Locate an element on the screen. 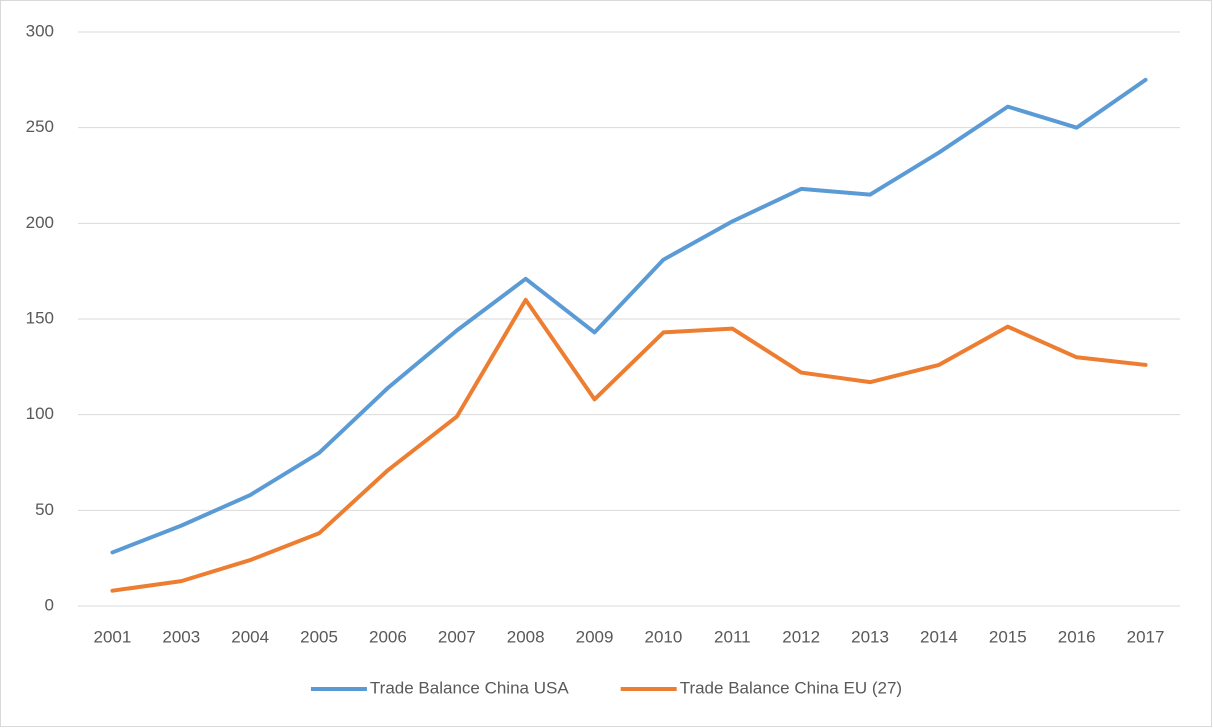 Image resolution: width=1213 pixels, height=728 pixels. y-tick-label: 50 is located at coordinates (44, 509).